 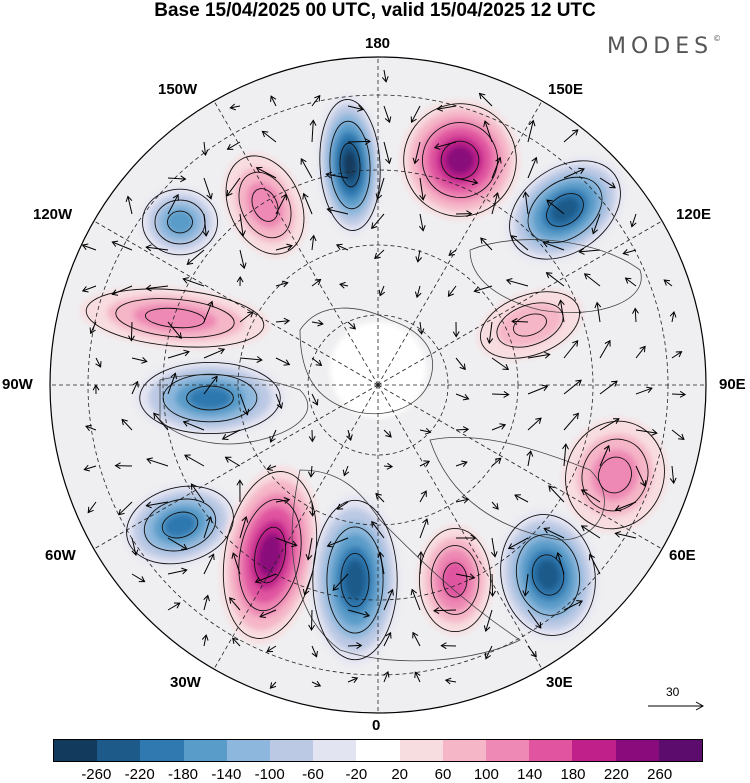 I want to click on label-30e: 30E, so click(x=559, y=682).